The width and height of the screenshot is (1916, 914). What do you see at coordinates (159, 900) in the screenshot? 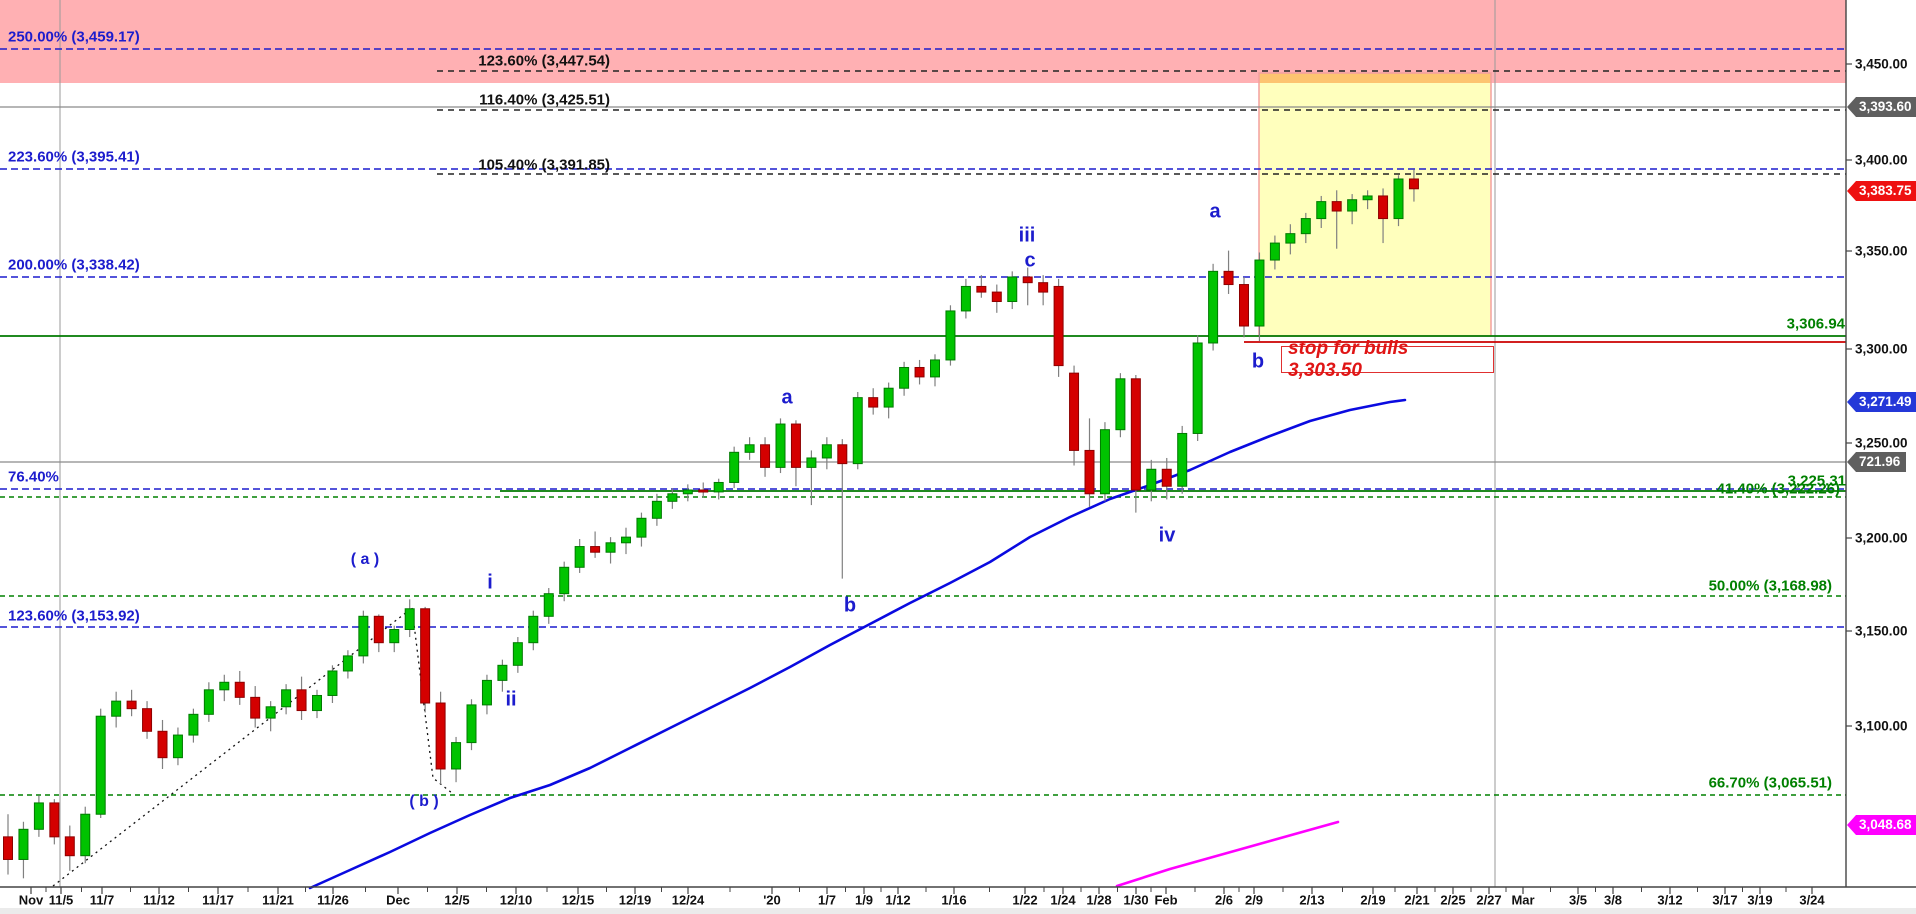
I see `date-axis-label: 11/12` at bounding box center [159, 900].